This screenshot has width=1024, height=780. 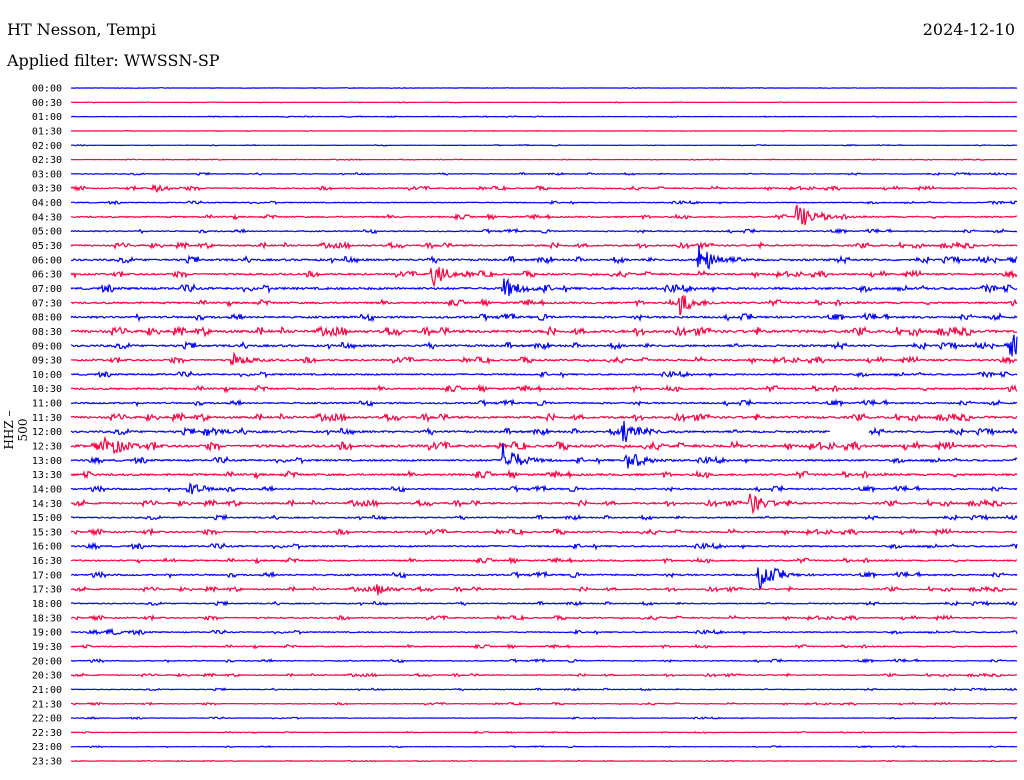 I want to click on seismic-trace-2000, so click(x=544, y=660).